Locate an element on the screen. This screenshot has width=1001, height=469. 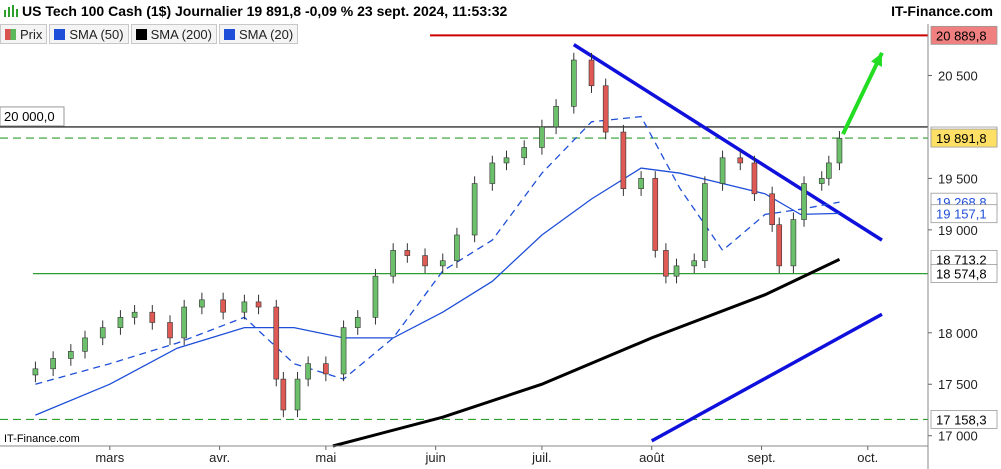
x-tick-label: sept. is located at coordinates (761, 457).